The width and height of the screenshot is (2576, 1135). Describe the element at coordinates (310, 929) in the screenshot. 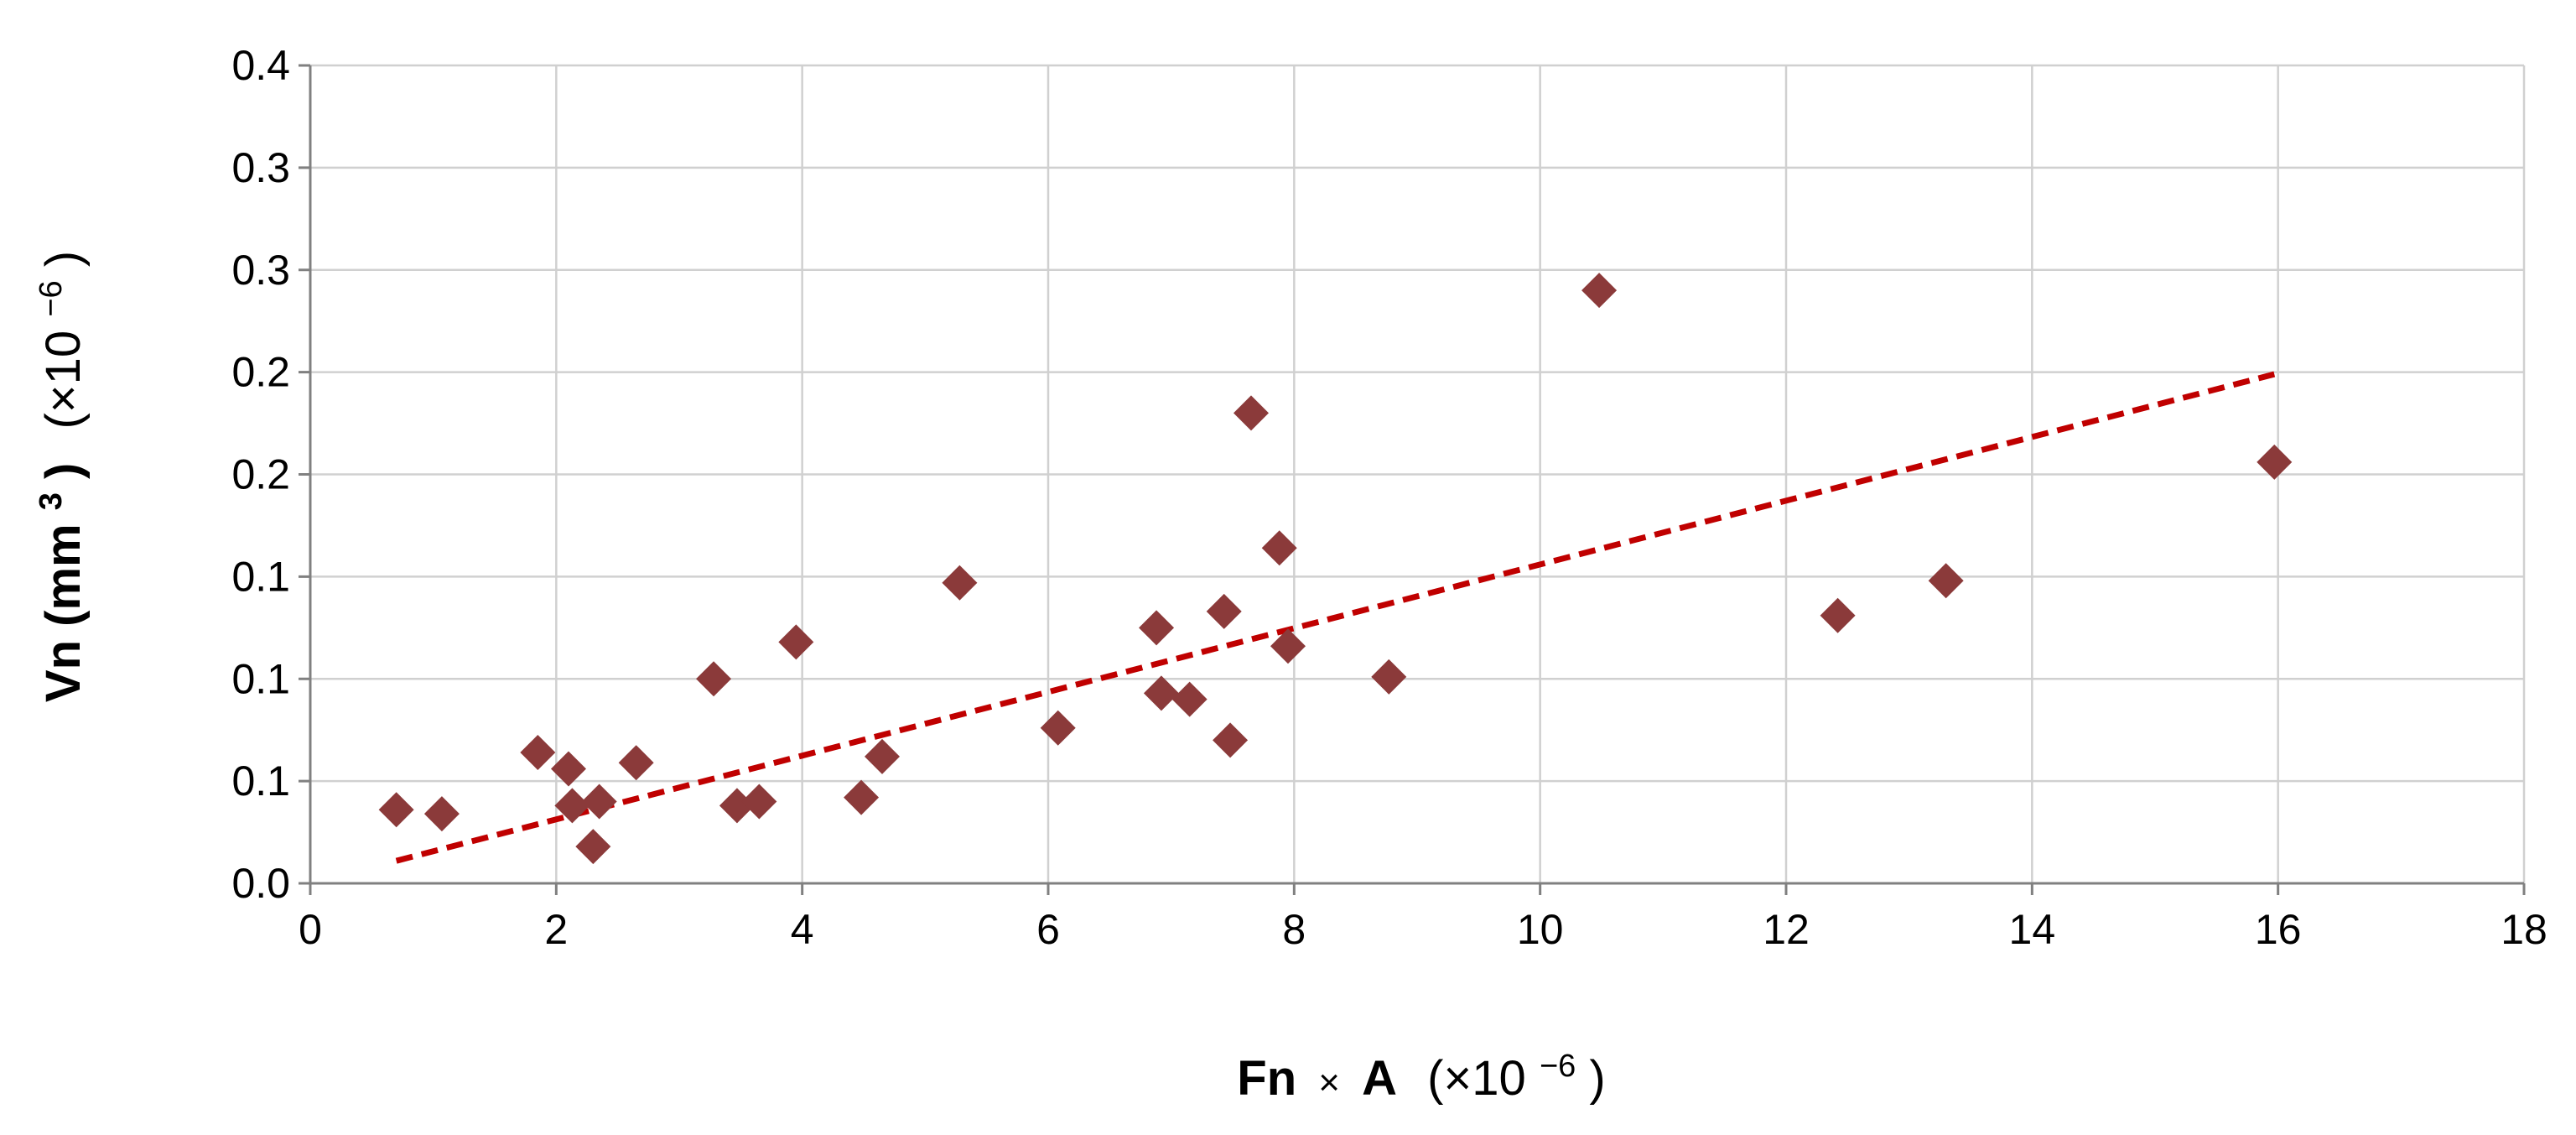

I see `x-tick-label: 0` at that location.